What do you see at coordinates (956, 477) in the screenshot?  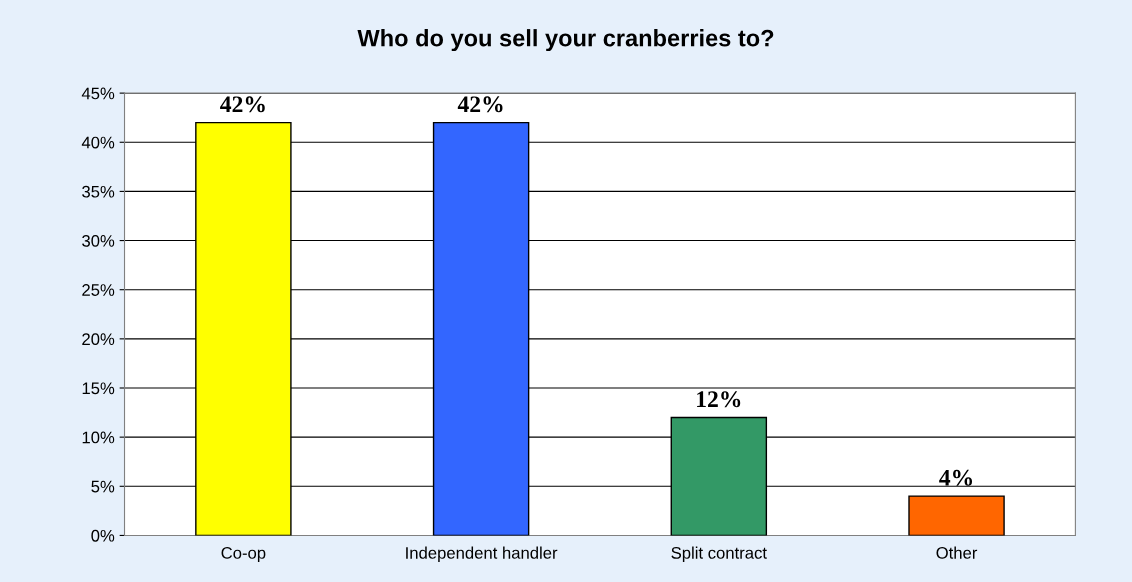 I see `data-label: 4%` at bounding box center [956, 477].